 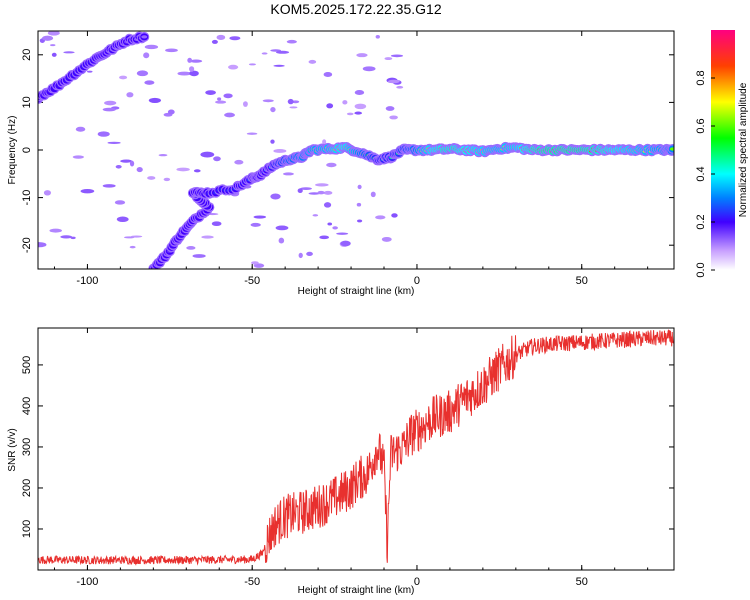 What do you see at coordinates (27, 447) in the screenshot?
I see `snr-ytick-label: 300` at bounding box center [27, 447].